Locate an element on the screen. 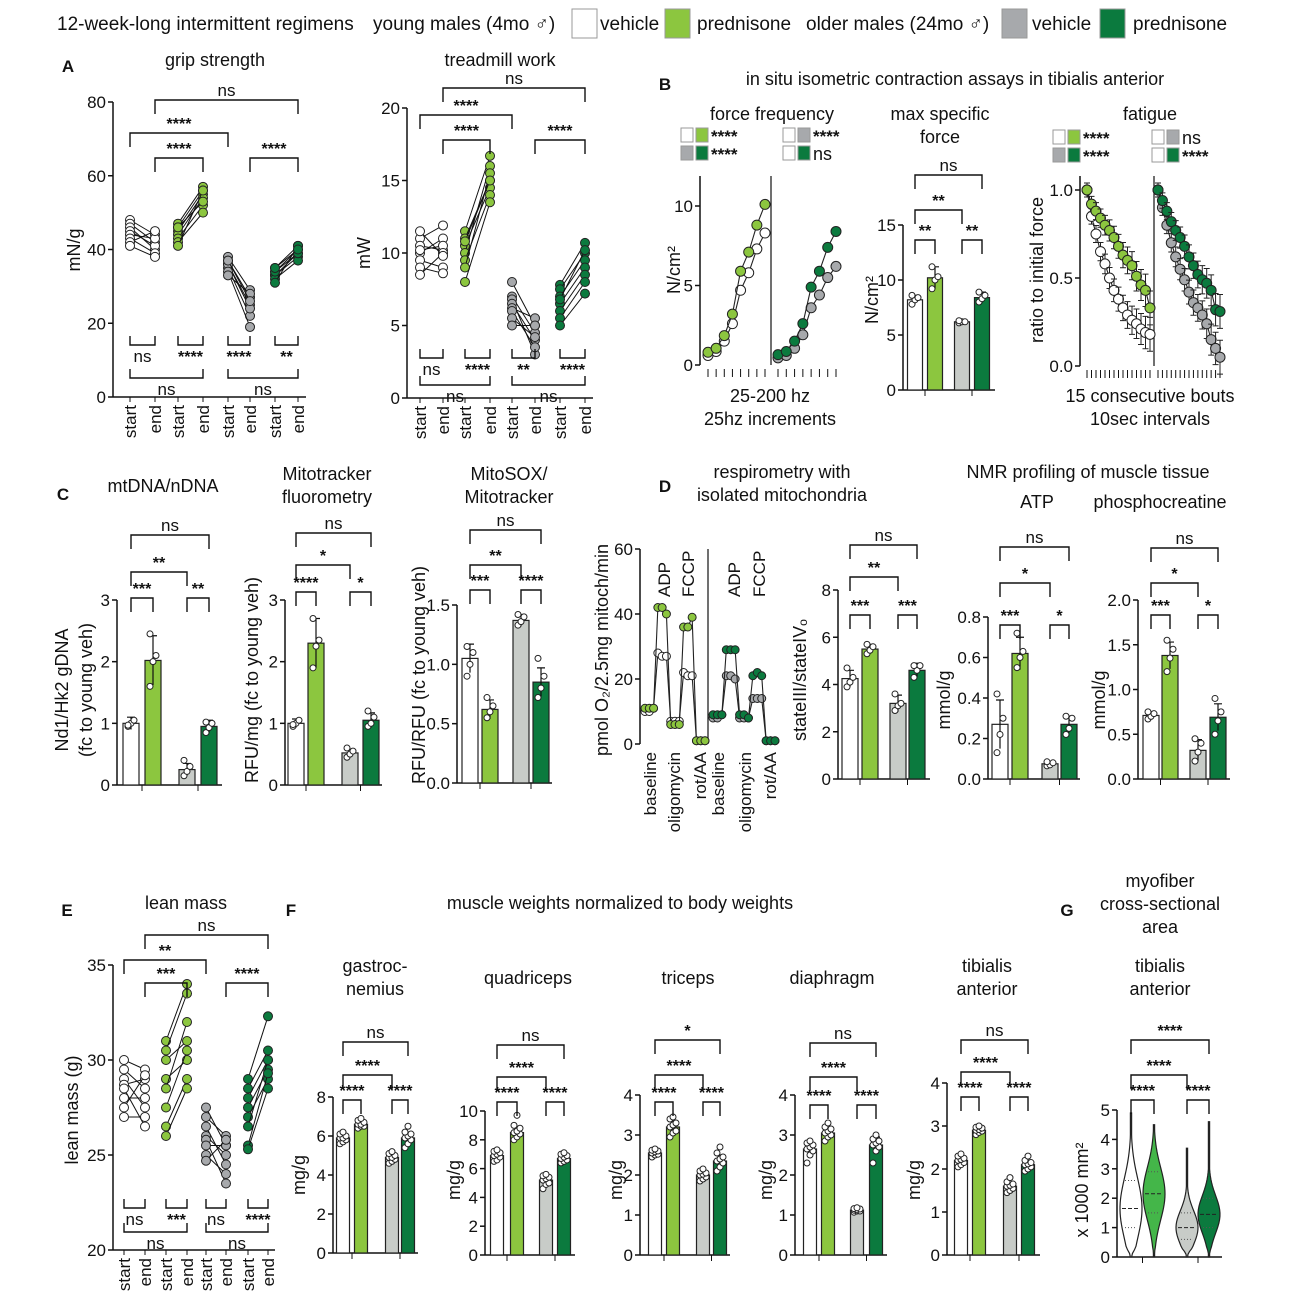  violin-old-vehicle is located at coordinates (1187, 1202).